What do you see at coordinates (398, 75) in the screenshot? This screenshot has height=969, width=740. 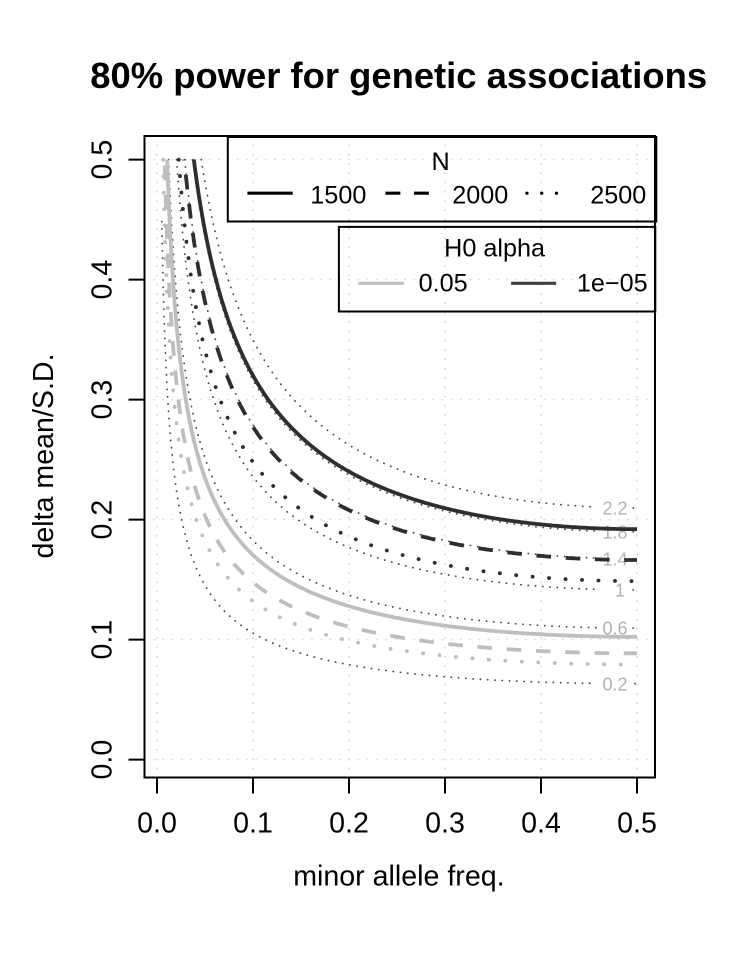 I see `svg-text:80% power for genetic associat: 80% power for genetic associations` at bounding box center [398, 75].